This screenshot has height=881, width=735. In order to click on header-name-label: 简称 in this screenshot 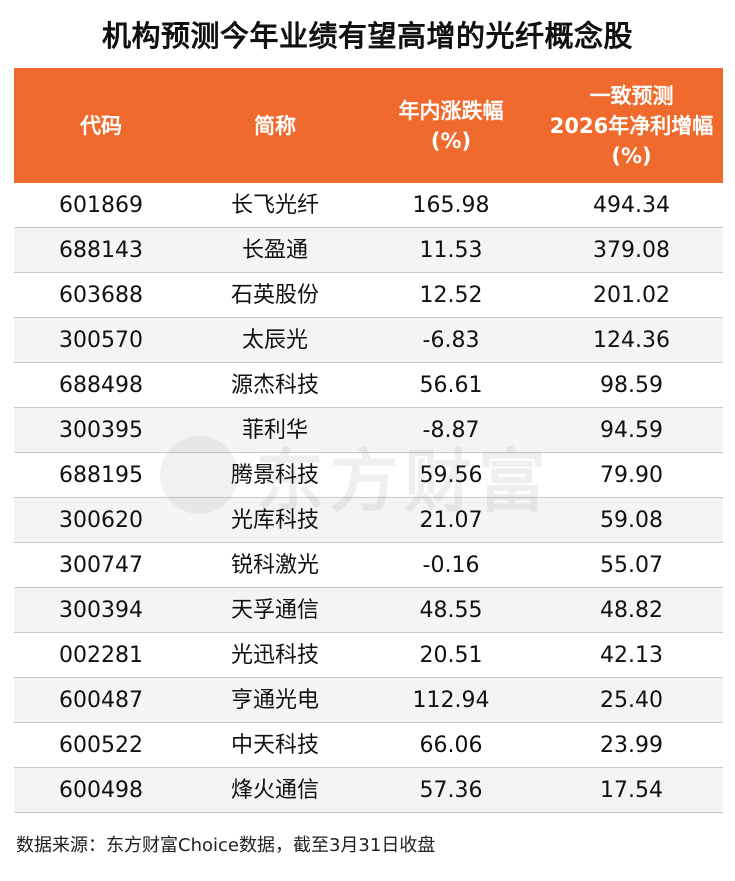, I will do `click(275, 125)`.